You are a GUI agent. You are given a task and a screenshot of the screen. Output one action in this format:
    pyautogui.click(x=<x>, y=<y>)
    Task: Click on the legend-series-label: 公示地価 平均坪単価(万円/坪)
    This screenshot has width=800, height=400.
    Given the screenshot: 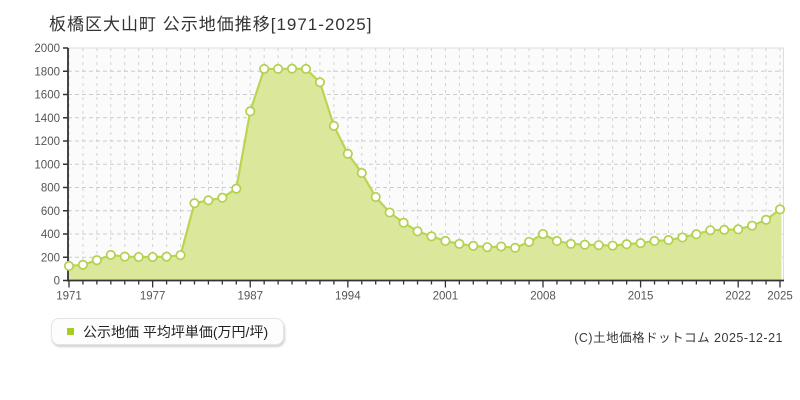 What is the action you would take?
    pyautogui.click(x=176, y=331)
    